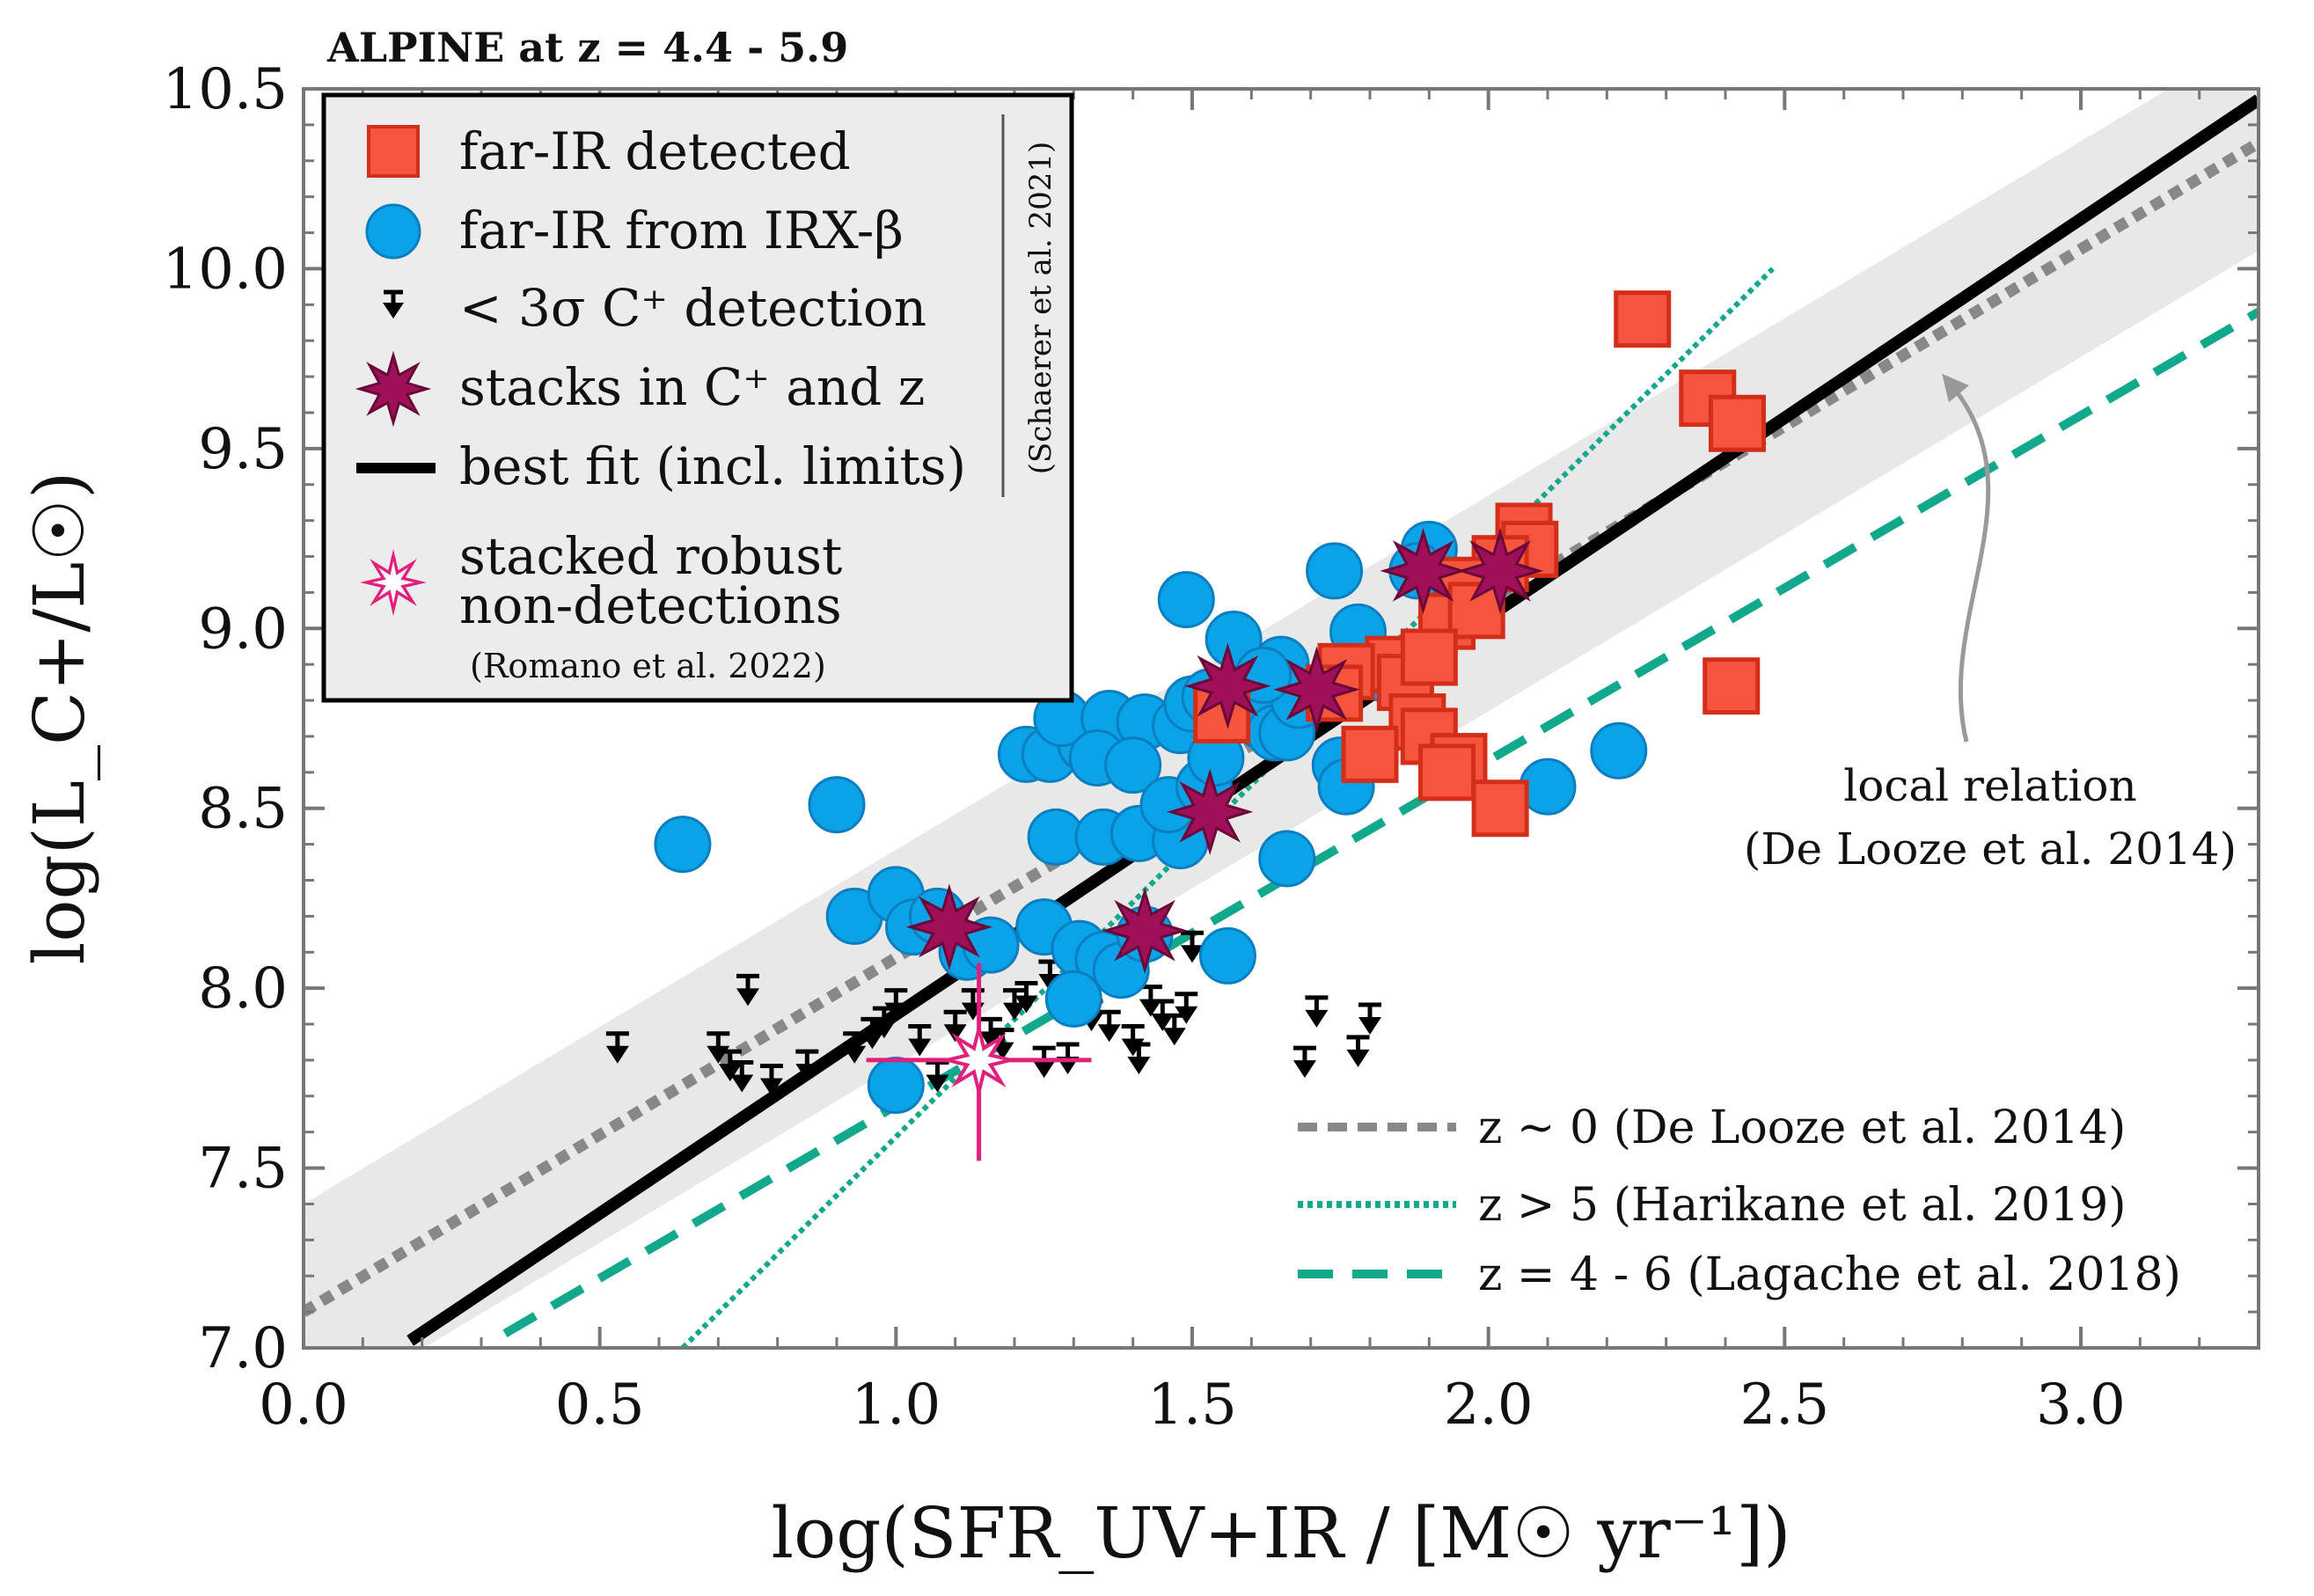 The height and width of the screenshot is (1596, 2314). I want to click on annotation-line2: (De Looze et al. 2014), so click(1990, 849).